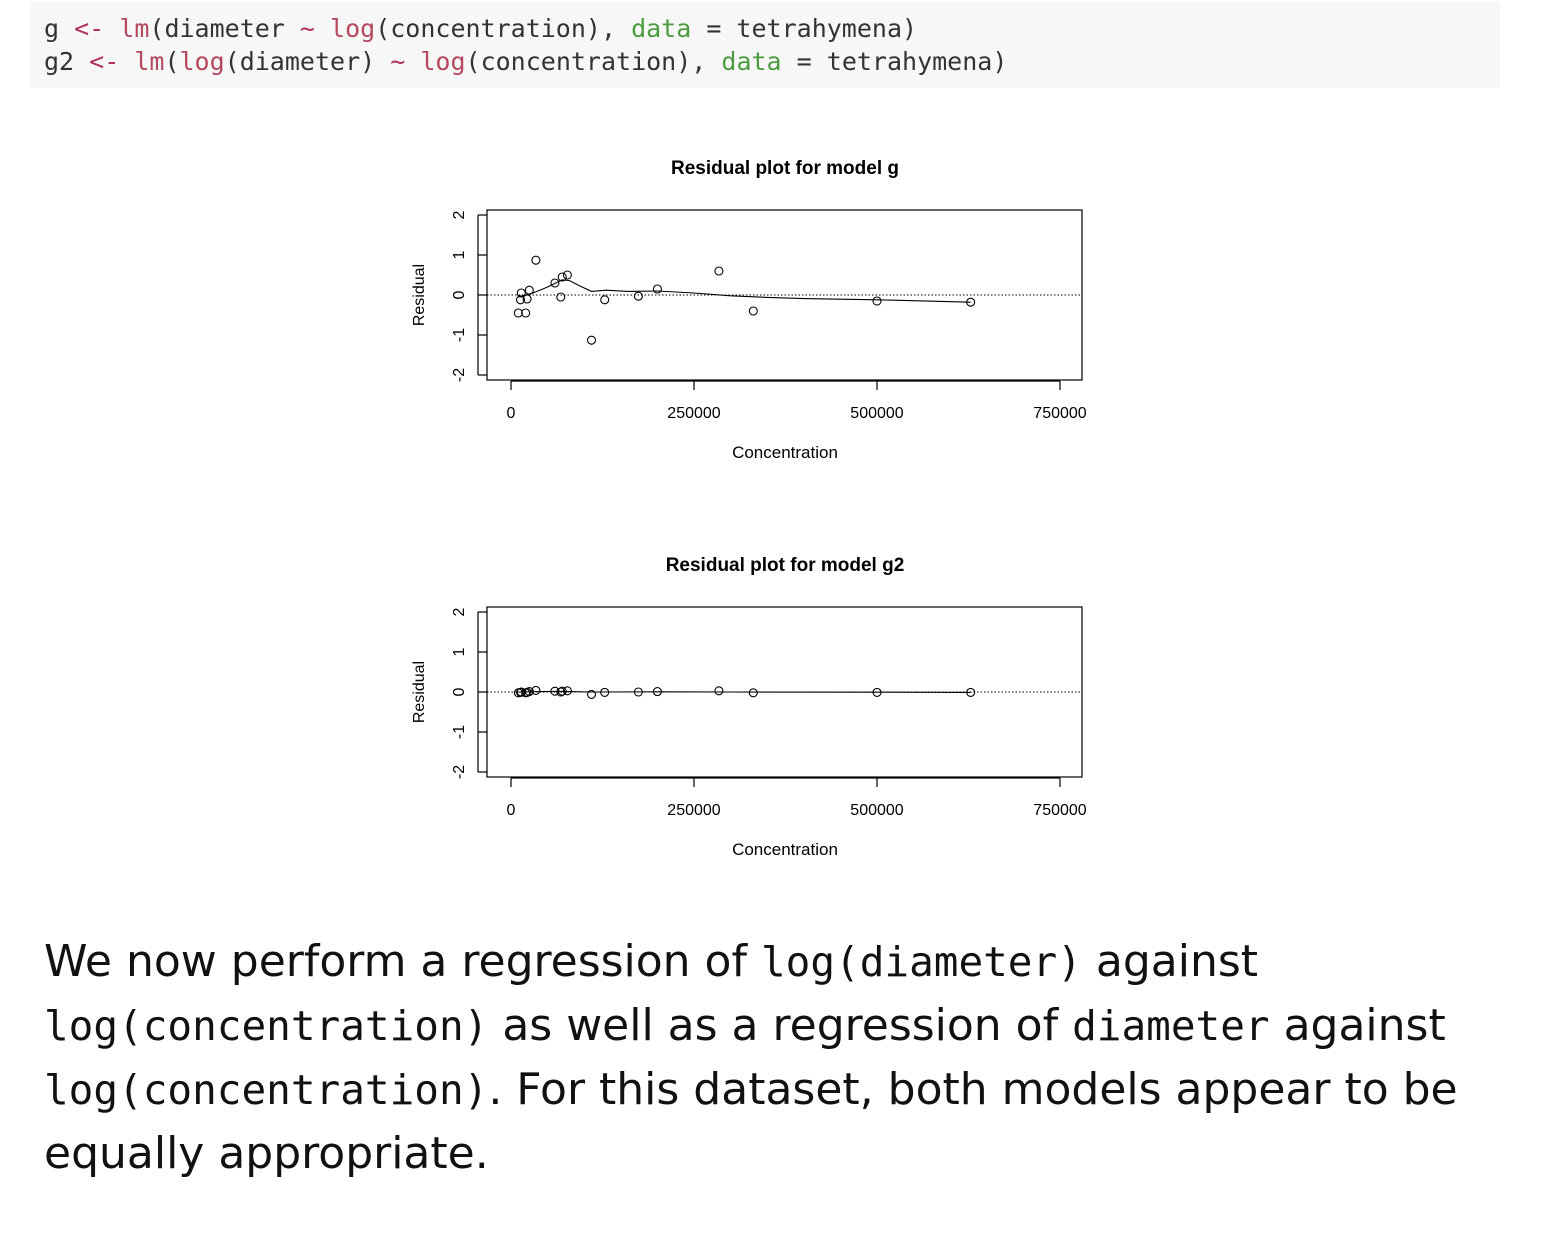  What do you see at coordinates (785, 565) in the screenshot?
I see `chart-title: Residual plot for model g2` at bounding box center [785, 565].